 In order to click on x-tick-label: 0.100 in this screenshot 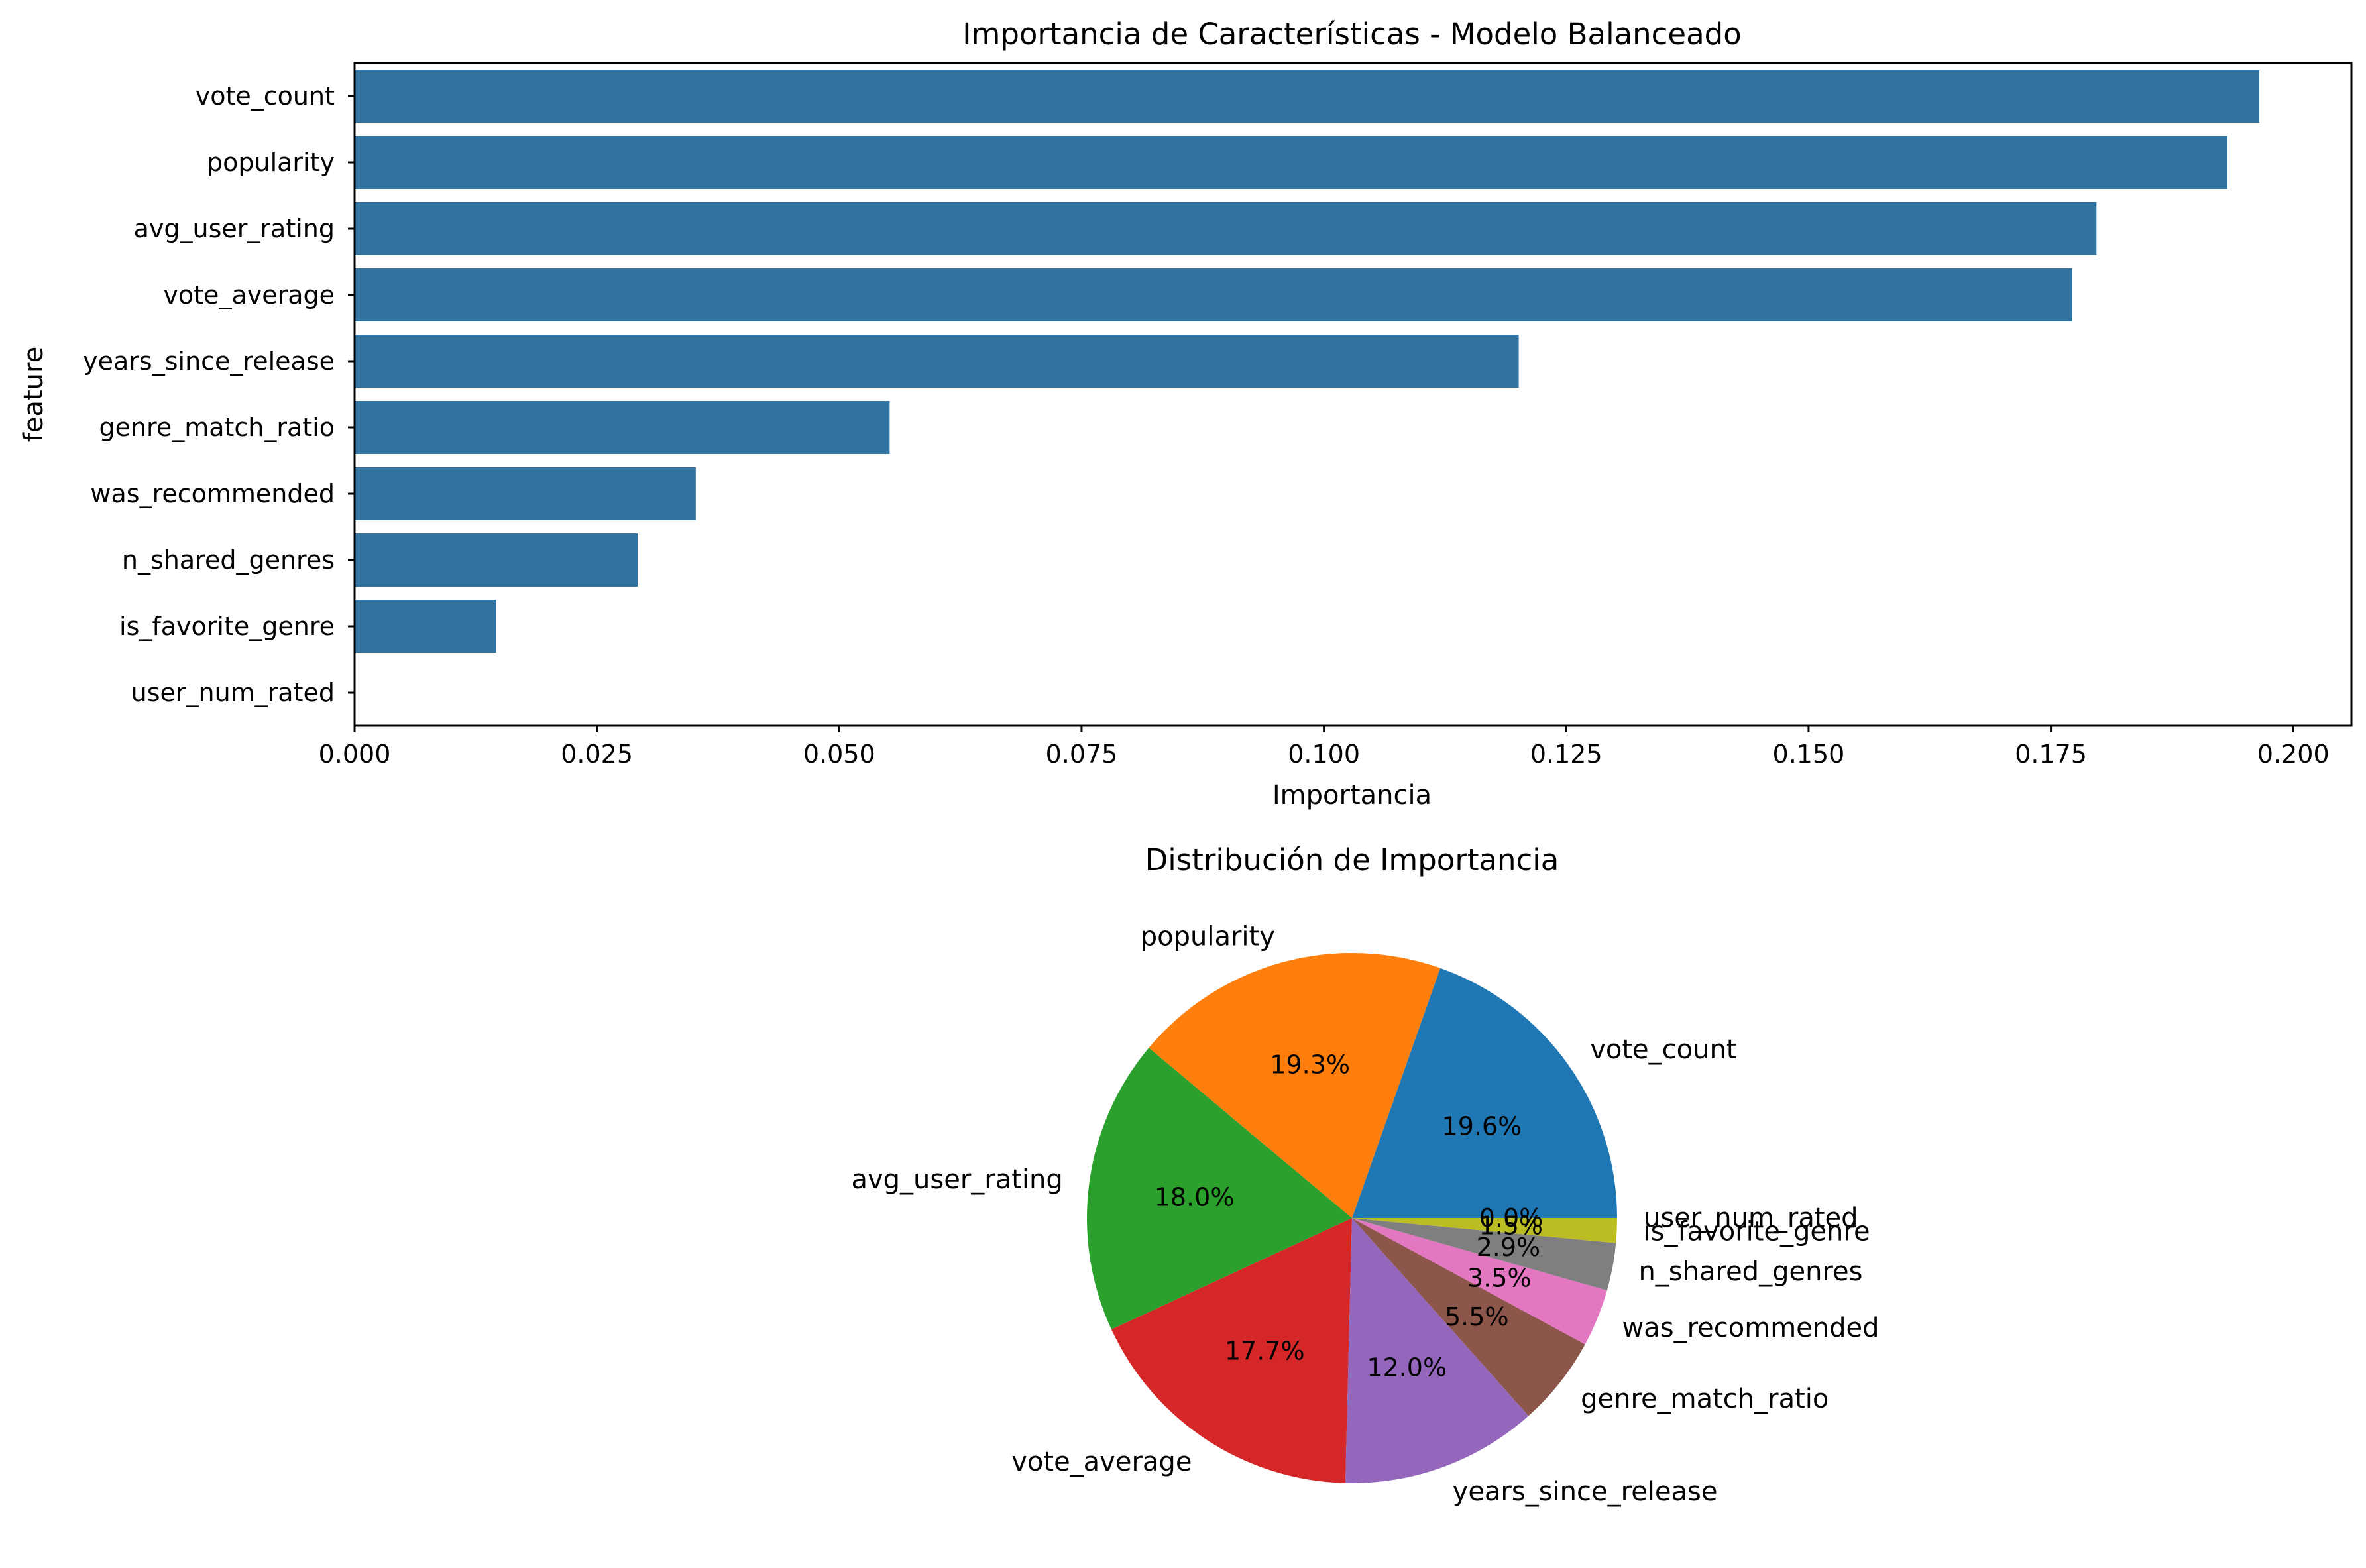, I will do `click(1324, 754)`.